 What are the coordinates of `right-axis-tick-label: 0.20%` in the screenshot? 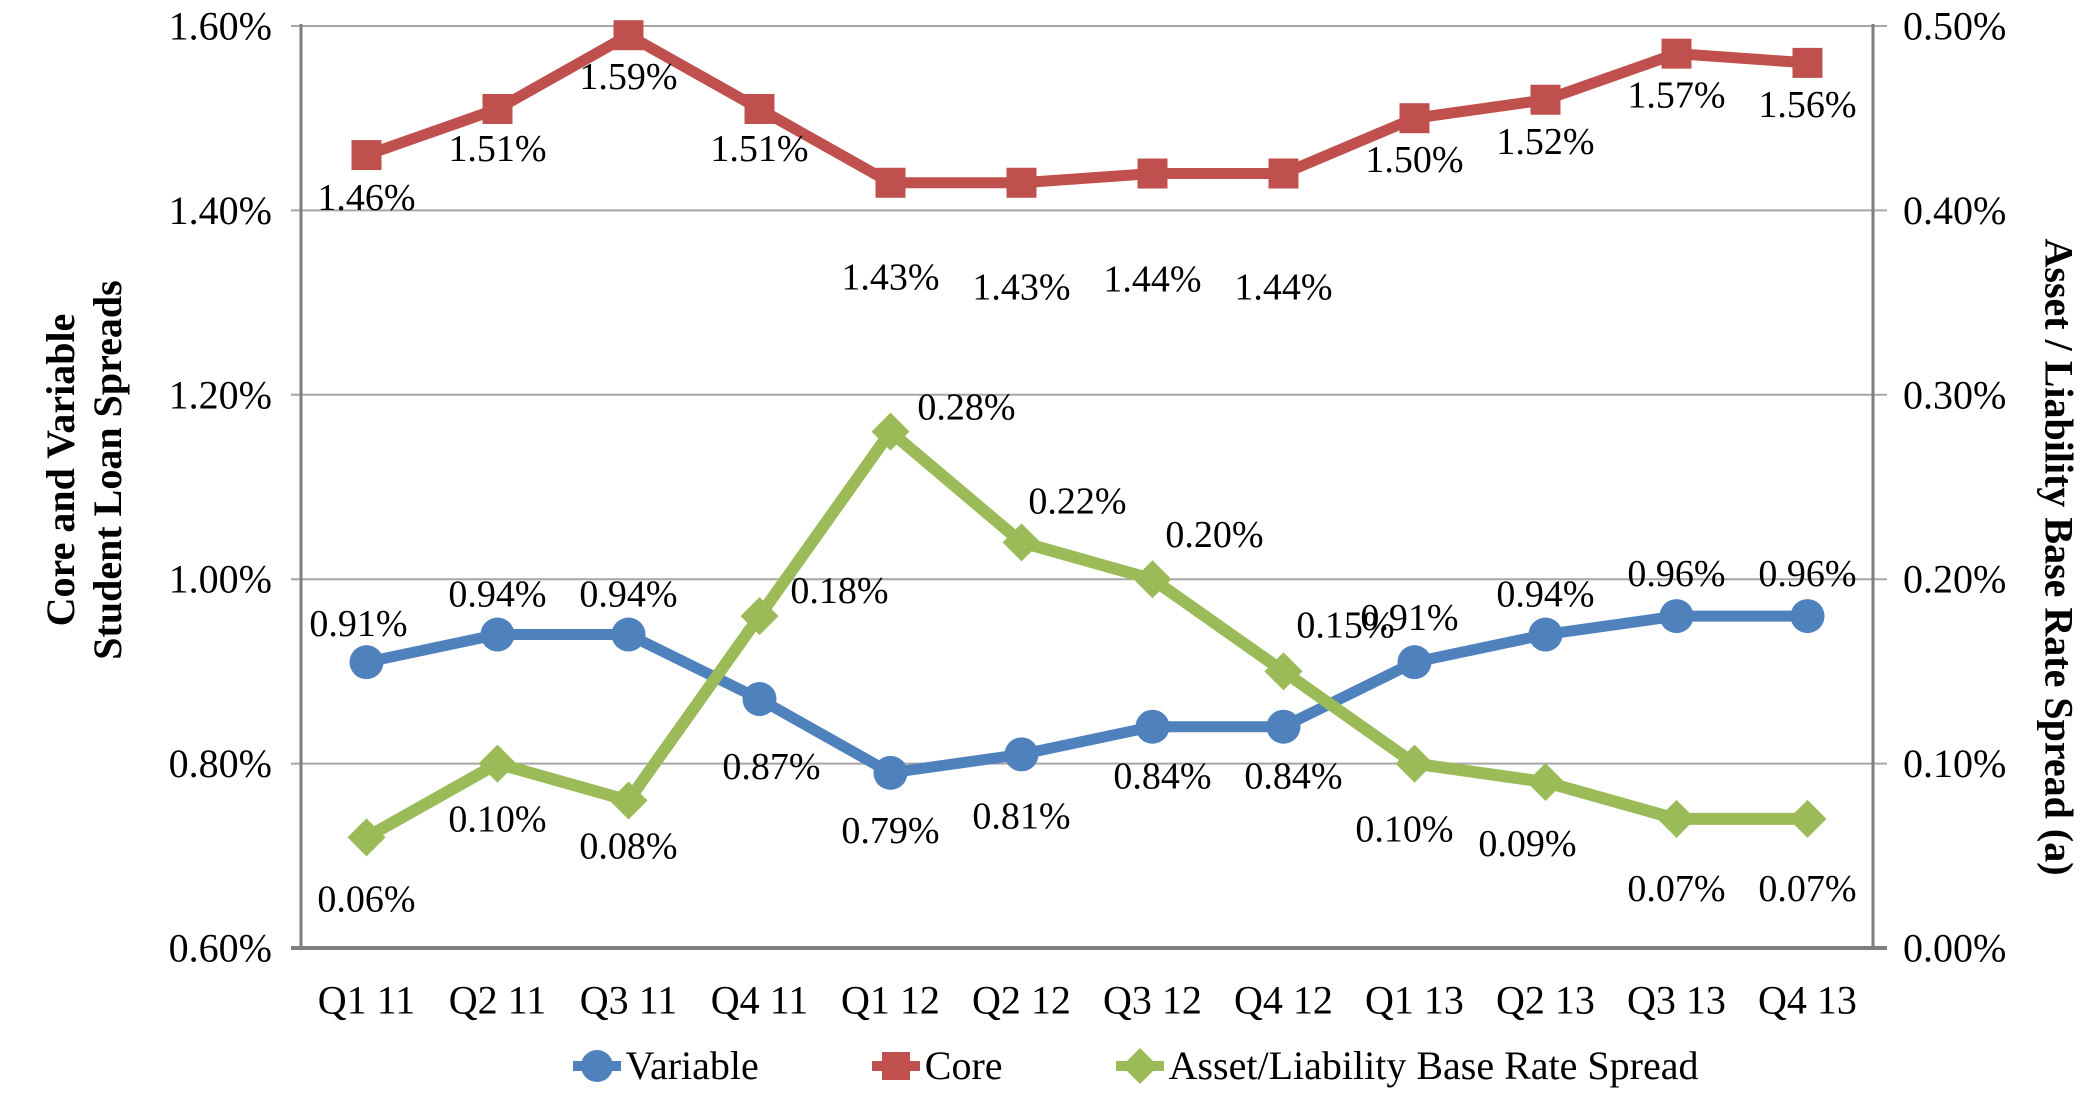 It's located at (1954, 579).